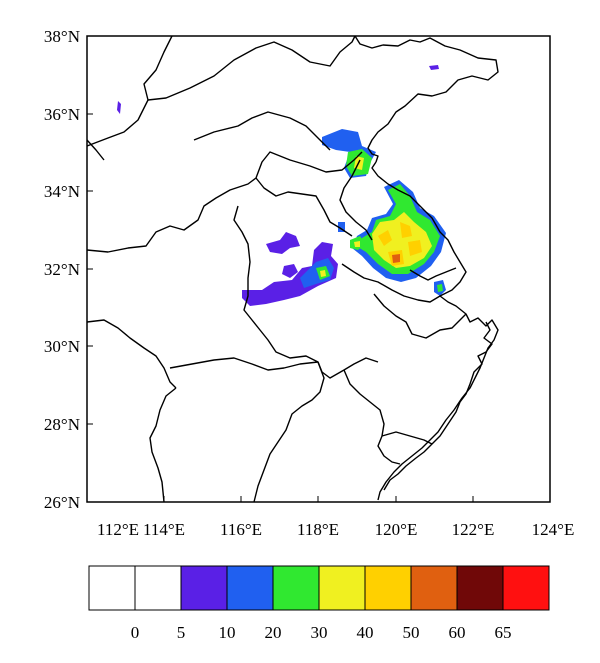 The width and height of the screenshot is (600, 663). What do you see at coordinates (434, 67) in the screenshot?
I see `precip-cell-northeast` at bounding box center [434, 67].